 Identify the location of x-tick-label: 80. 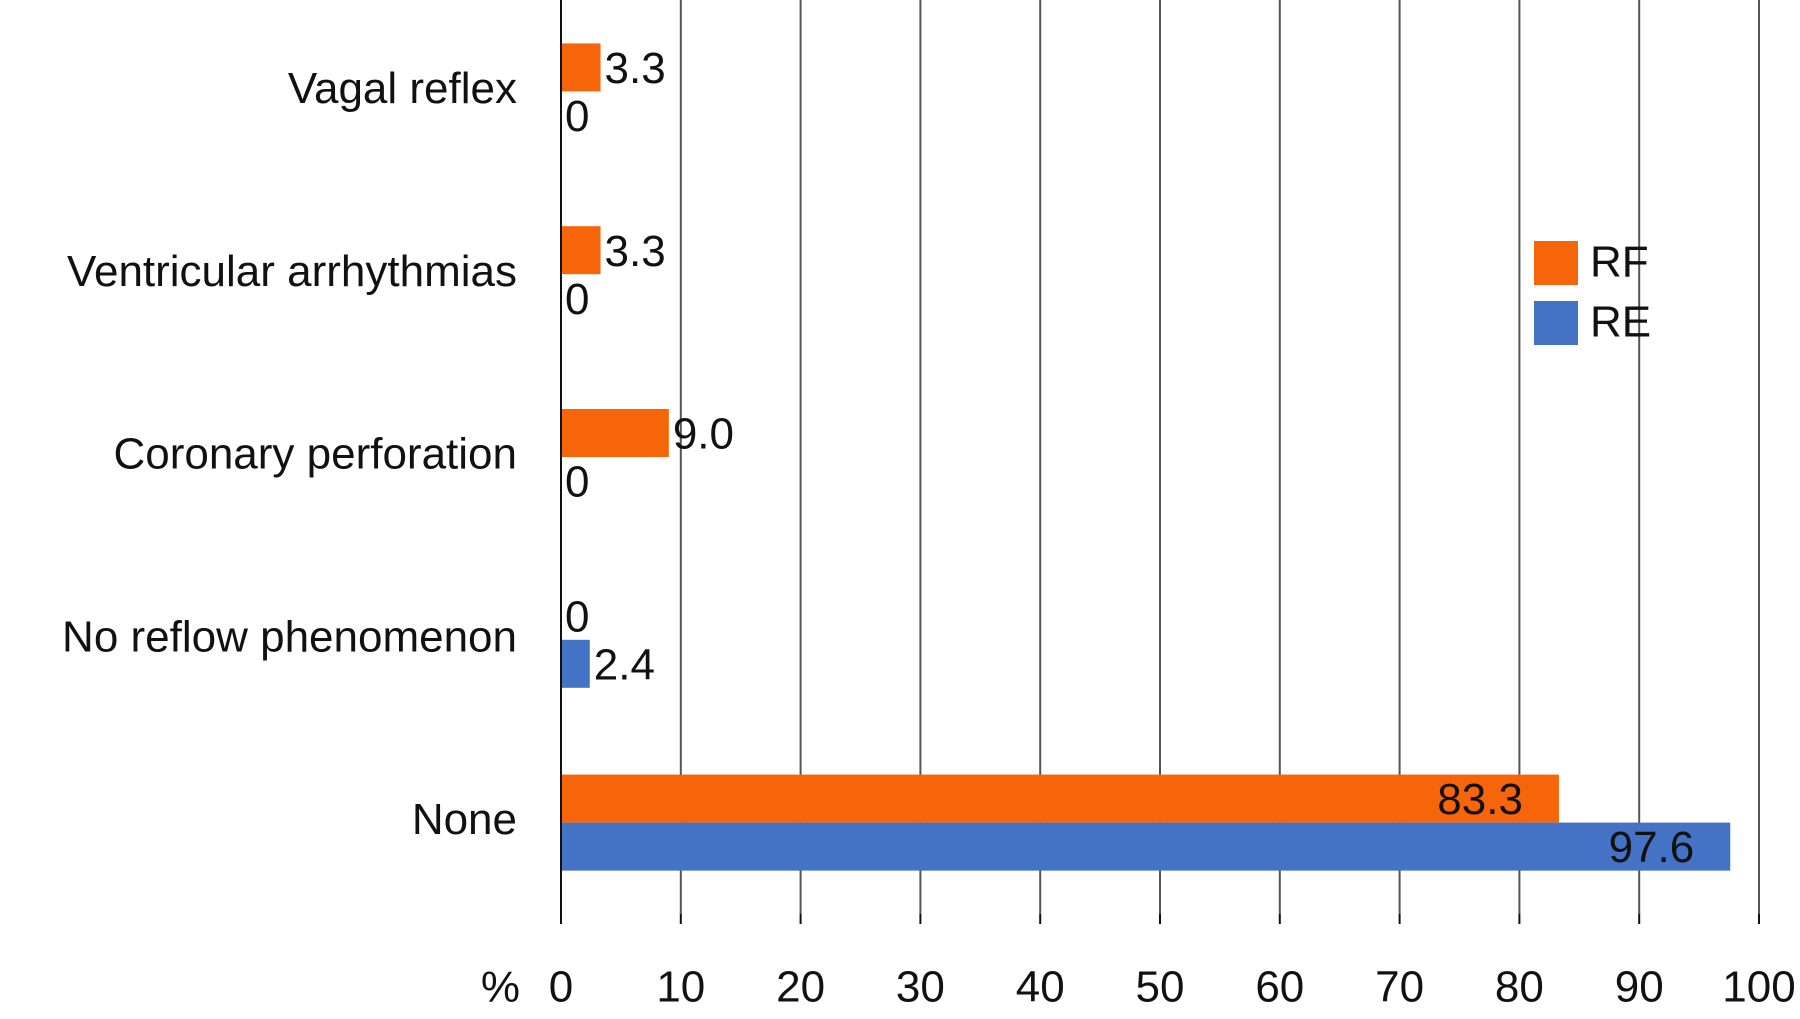
(1519, 987).